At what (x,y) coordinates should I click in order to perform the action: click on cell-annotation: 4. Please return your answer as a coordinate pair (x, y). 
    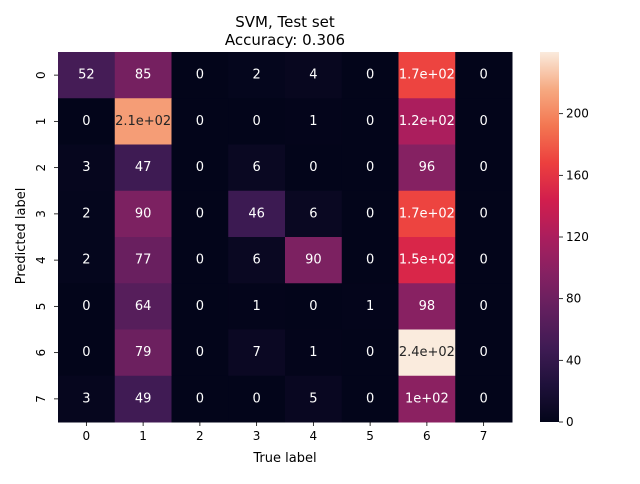
    Looking at the image, I should click on (313, 75).